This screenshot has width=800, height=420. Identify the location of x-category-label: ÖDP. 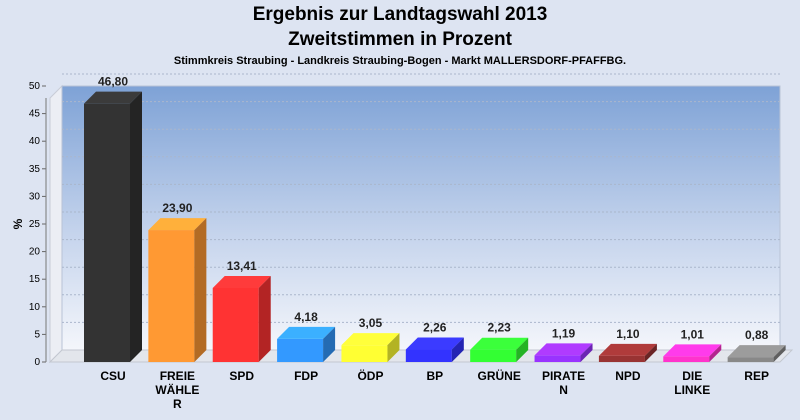
(370, 375).